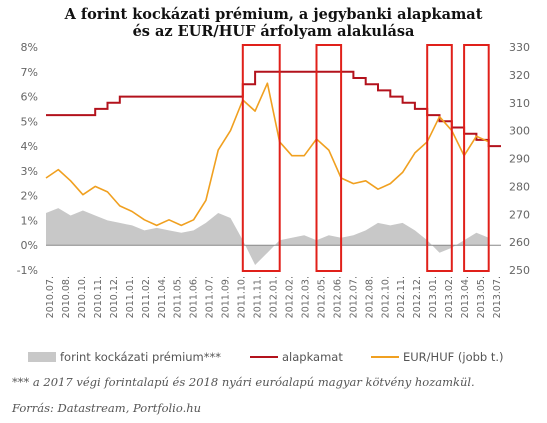 Image resolution: width=547 pixels, height=423 pixels. Describe the element at coordinates (337, 297) in the screenshot. I see `x-tick-label: 2012.06.` at that location.